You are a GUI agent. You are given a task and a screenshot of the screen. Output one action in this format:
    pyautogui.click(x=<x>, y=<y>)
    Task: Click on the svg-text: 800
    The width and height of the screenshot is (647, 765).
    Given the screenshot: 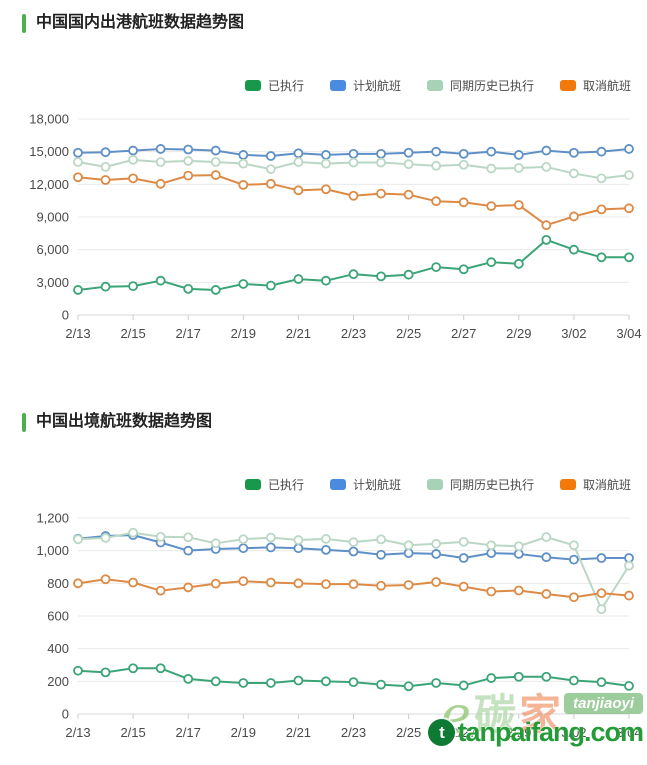 What is the action you would take?
    pyautogui.click(x=58, y=583)
    